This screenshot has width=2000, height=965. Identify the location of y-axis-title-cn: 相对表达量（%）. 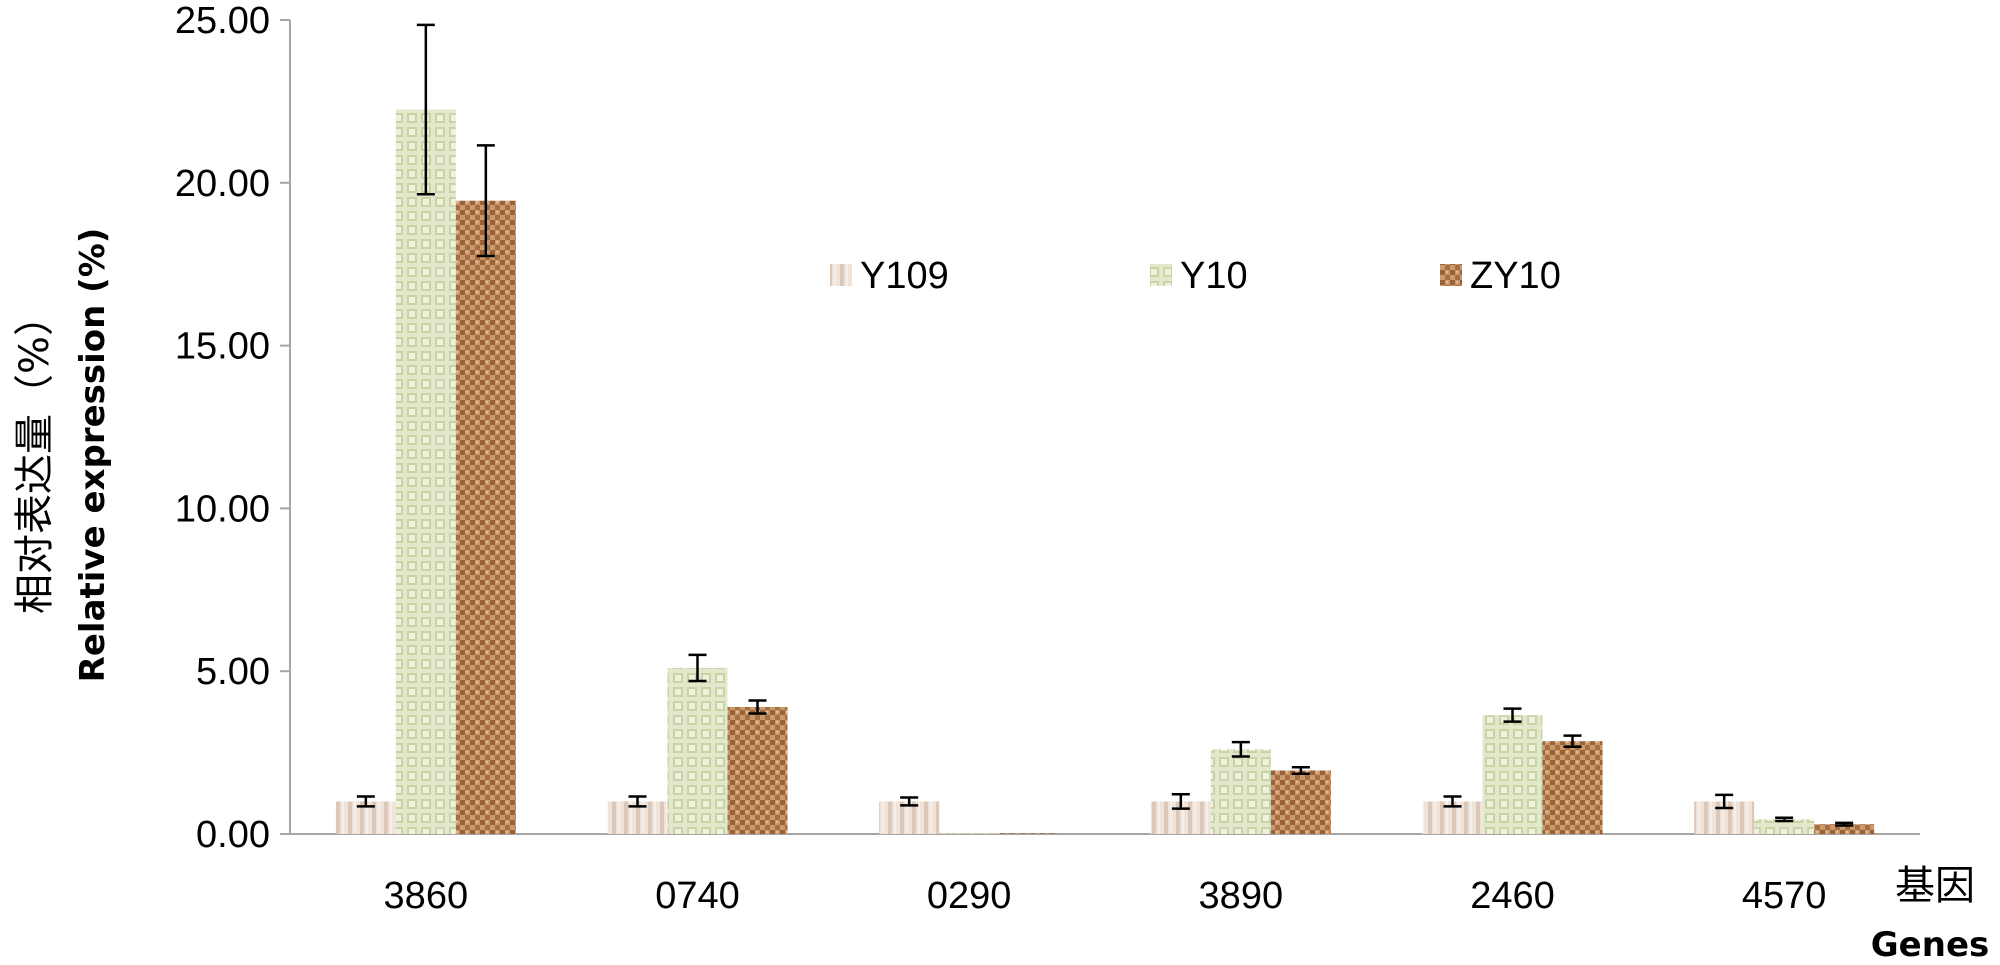
(35, 455).